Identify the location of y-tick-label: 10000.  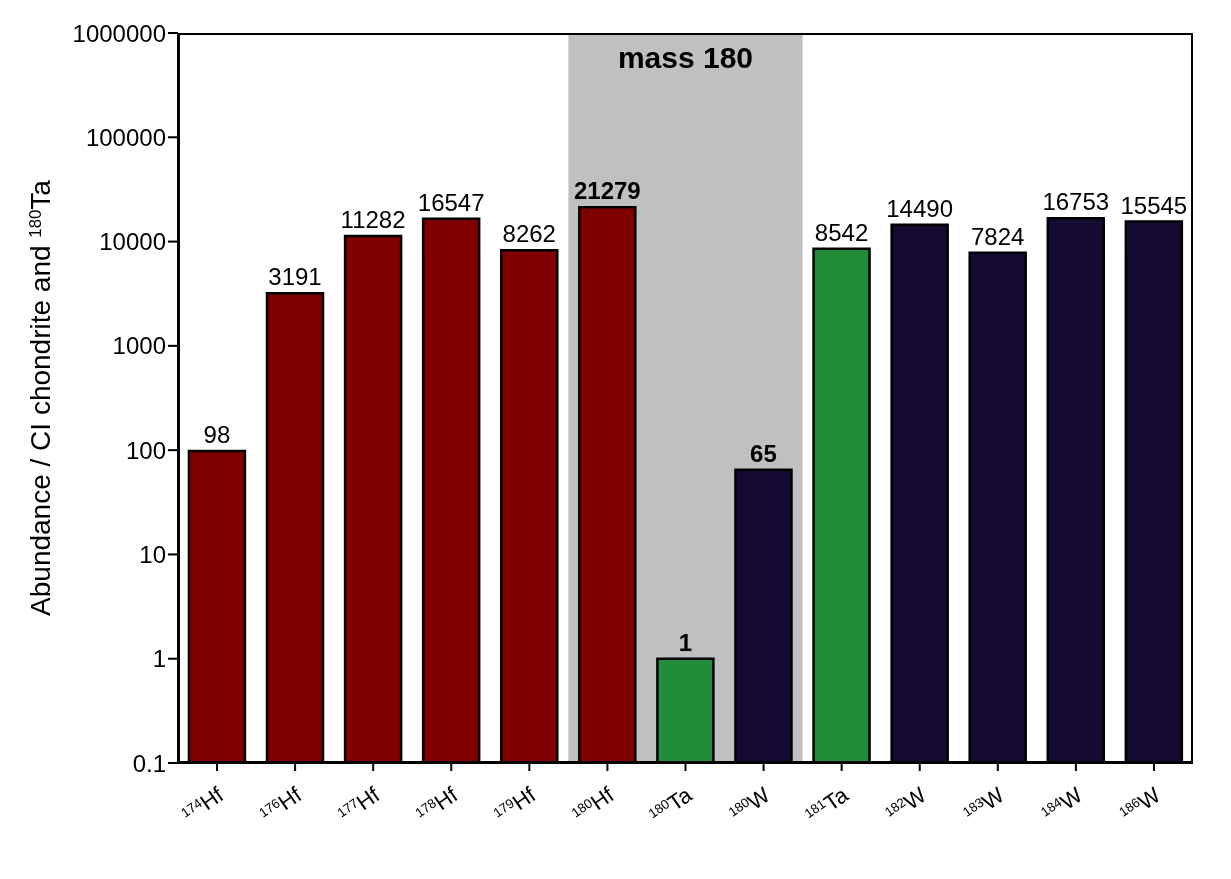
(132, 242).